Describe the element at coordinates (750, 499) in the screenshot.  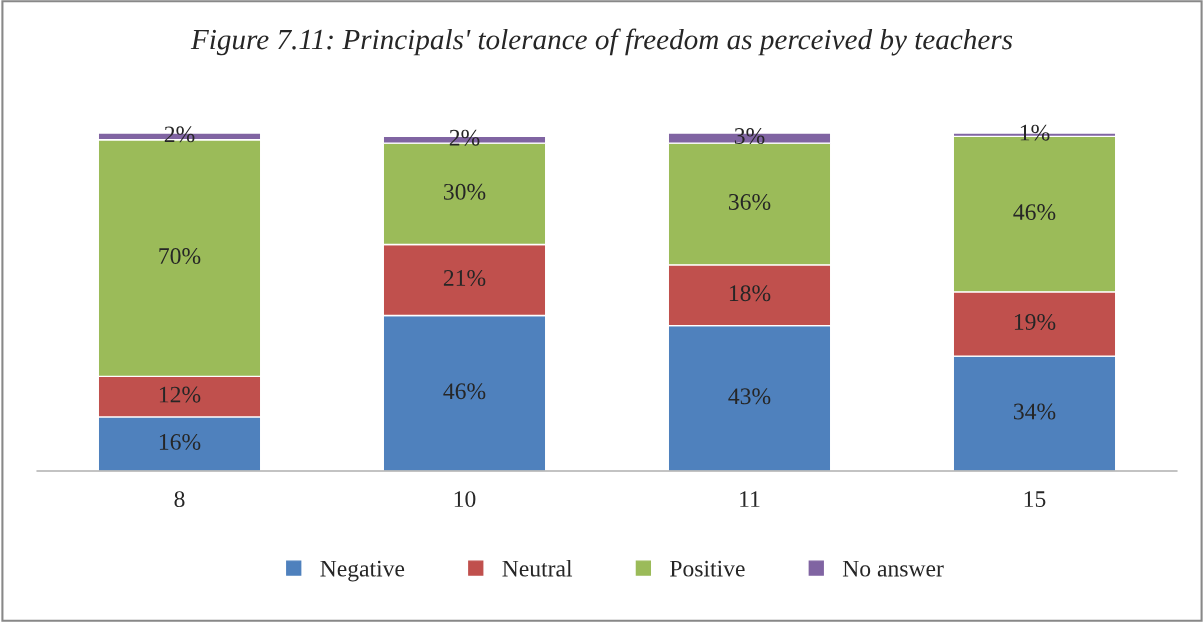
I see `x-tick-label: 11` at that location.